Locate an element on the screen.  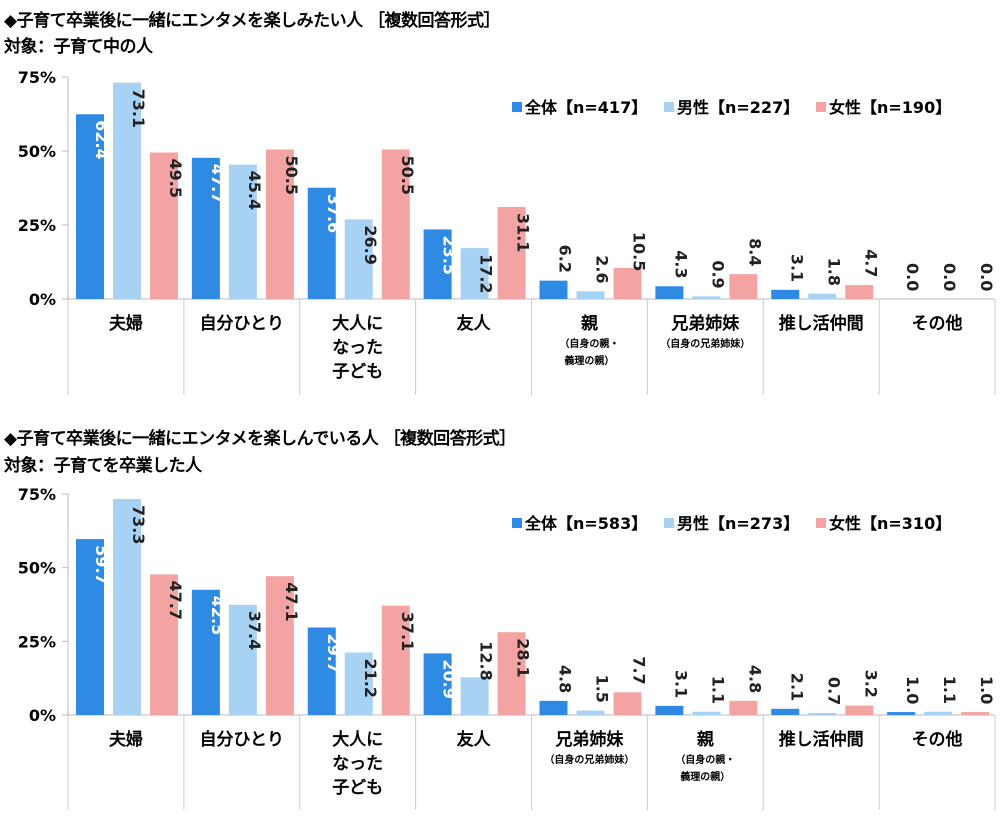
data-label: 2.6 is located at coordinates (602, 269).